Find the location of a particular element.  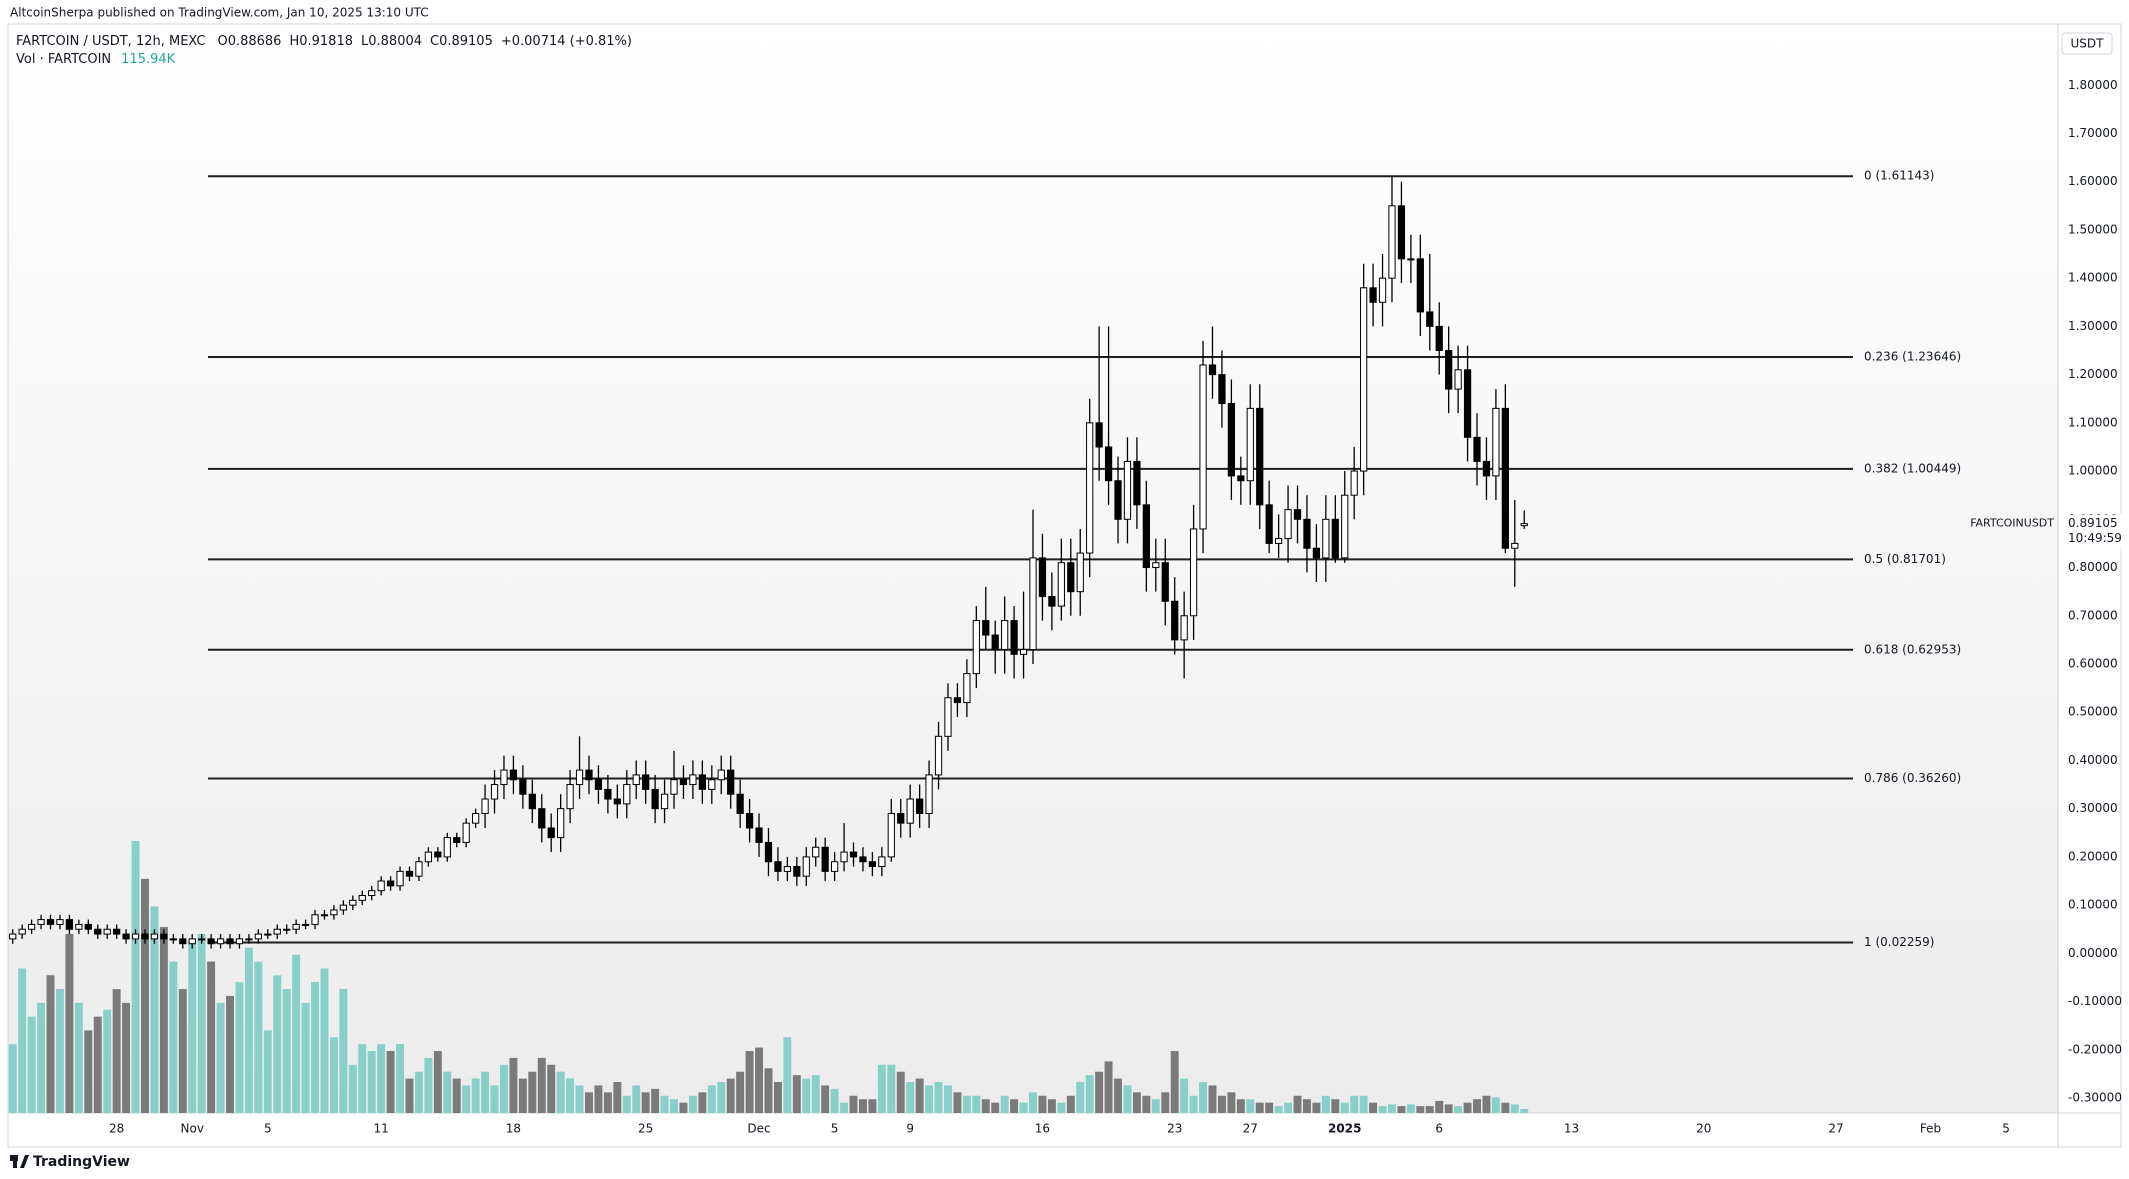

y-tick-label: 0.20000 is located at coordinates (2093, 856).